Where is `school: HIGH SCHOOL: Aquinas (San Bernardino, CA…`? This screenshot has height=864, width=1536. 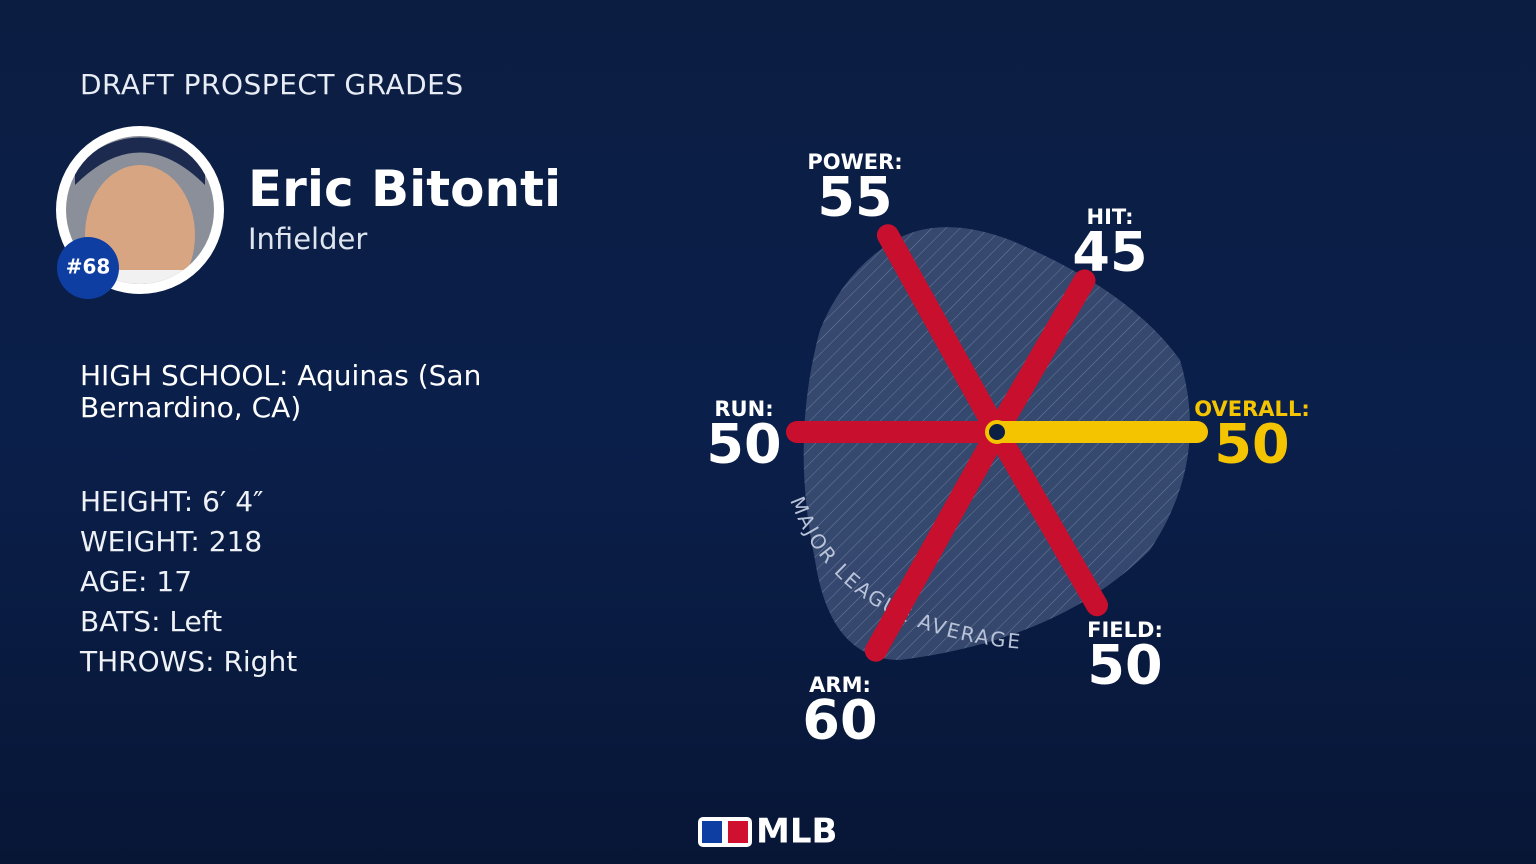
school: HIGH SCHOOL: Aquinas (San Bernardino, CA… is located at coordinates (281, 391).